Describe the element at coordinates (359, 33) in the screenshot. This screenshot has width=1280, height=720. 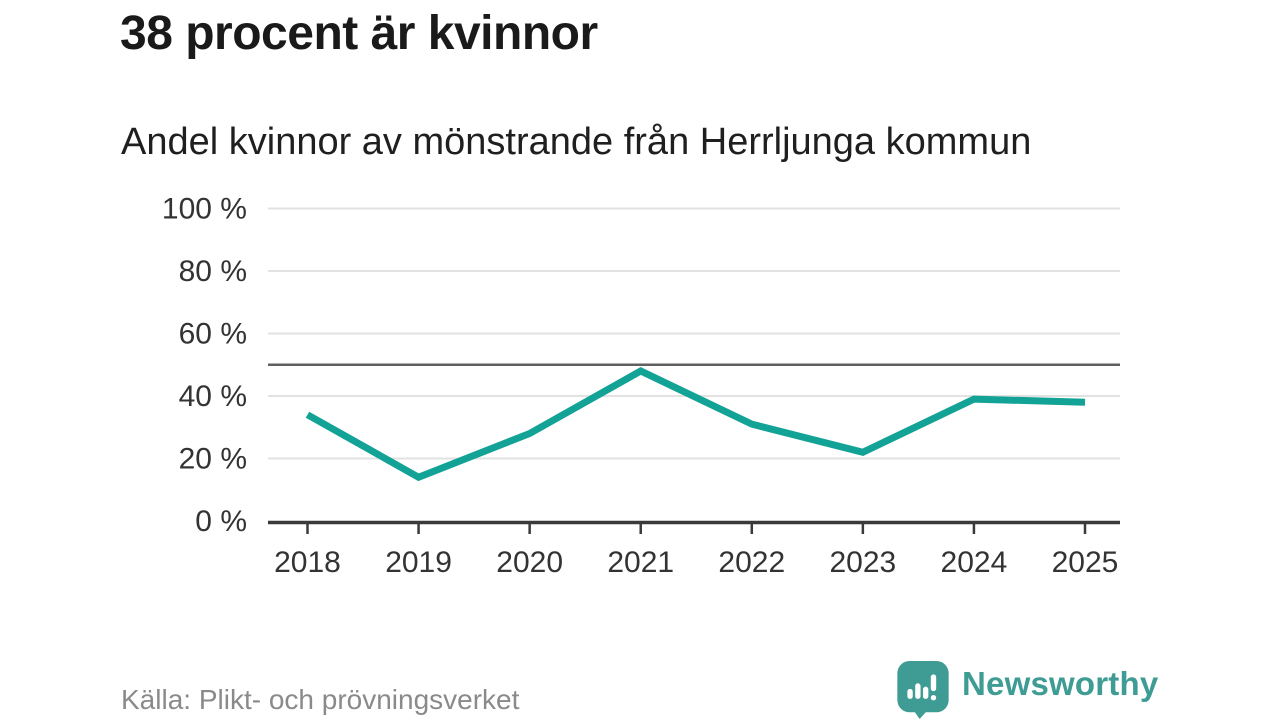
I see `chart-title: 38 procent är kvinnor` at that location.